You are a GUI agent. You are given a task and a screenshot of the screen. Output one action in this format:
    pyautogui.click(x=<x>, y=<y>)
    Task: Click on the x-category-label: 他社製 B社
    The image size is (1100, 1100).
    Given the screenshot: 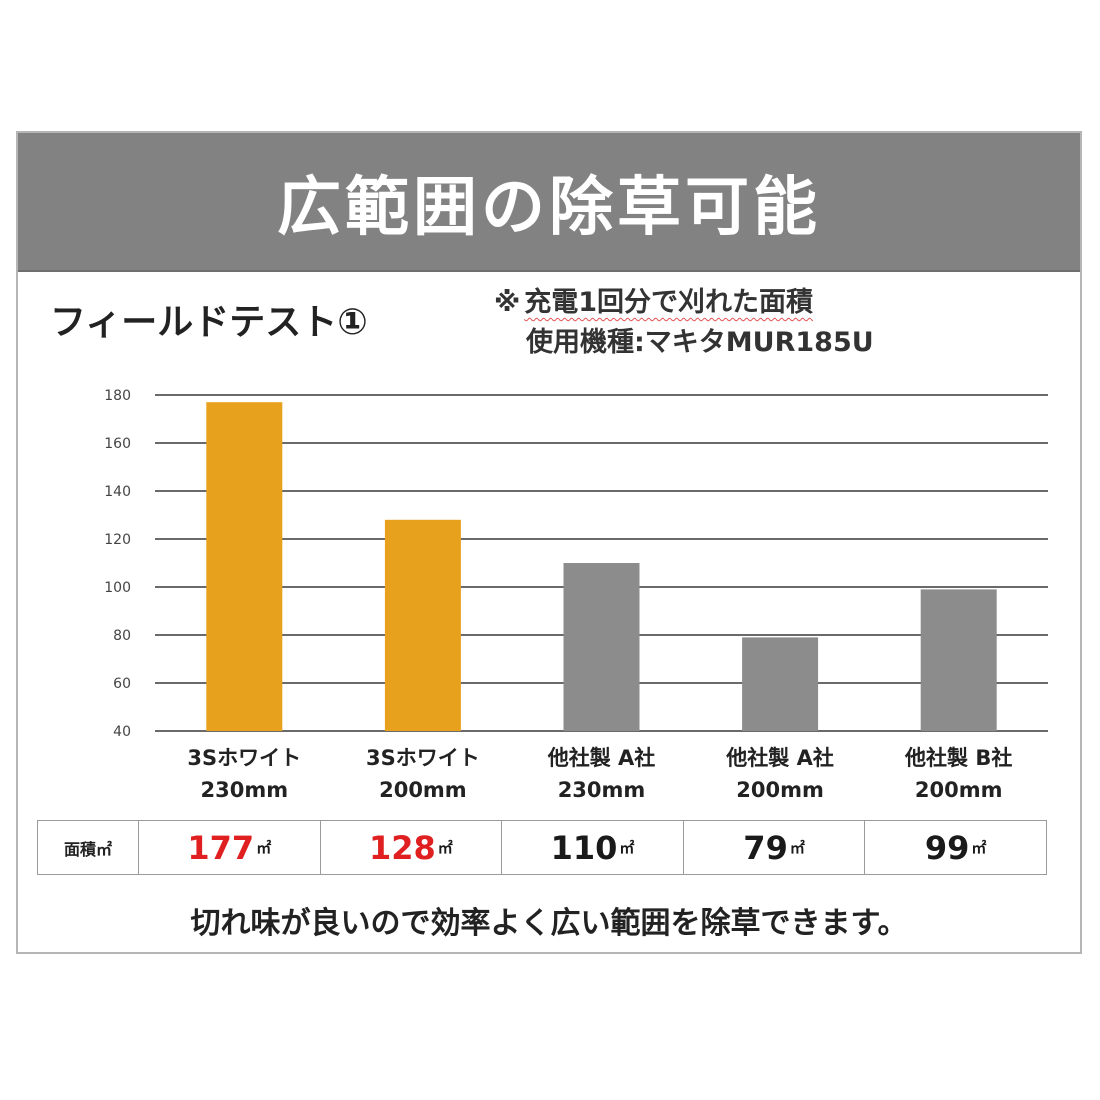 What is the action you would take?
    pyautogui.click(x=958, y=758)
    